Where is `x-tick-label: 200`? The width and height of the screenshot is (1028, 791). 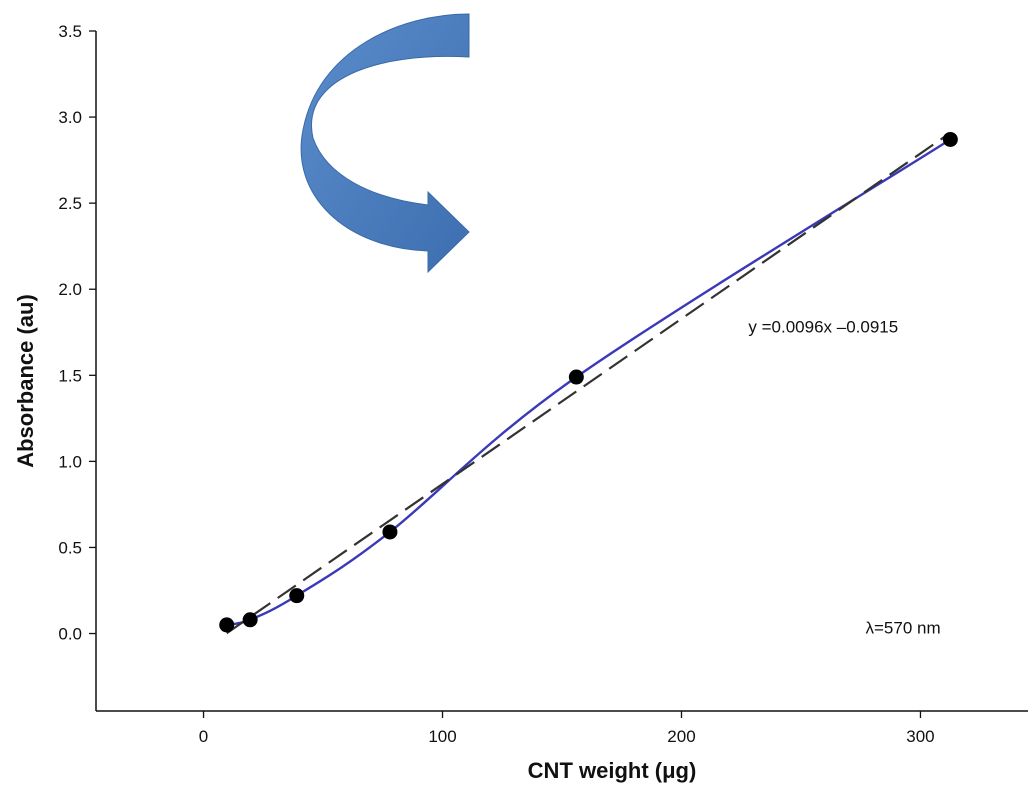
x-tick-label: 200 is located at coordinates (681, 736).